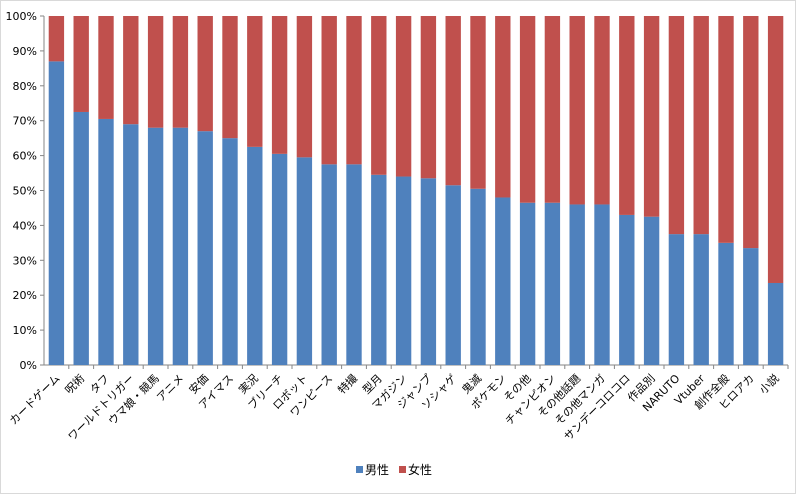 Image resolution: width=796 pixels, height=494 pixels. What do you see at coordinates (35, 400) in the screenshot?
I see `x-tick-label: カードゲーム` at bounding box center [35, 400].